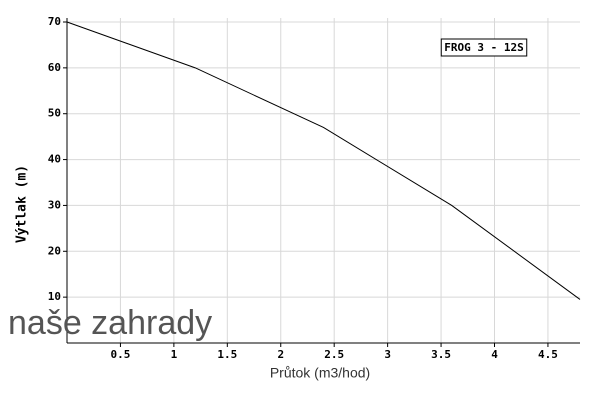 This screenshot has width=600, height=400. I want to click on y-tick-label: 10, so click(54, 296).